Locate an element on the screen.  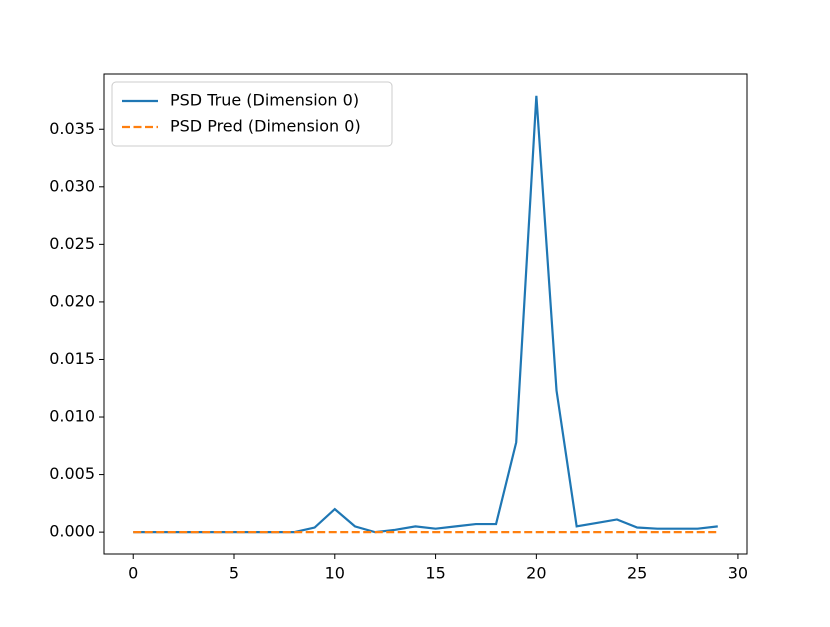
y-tick-label: 0.015 is located at coordinates (72, 358).